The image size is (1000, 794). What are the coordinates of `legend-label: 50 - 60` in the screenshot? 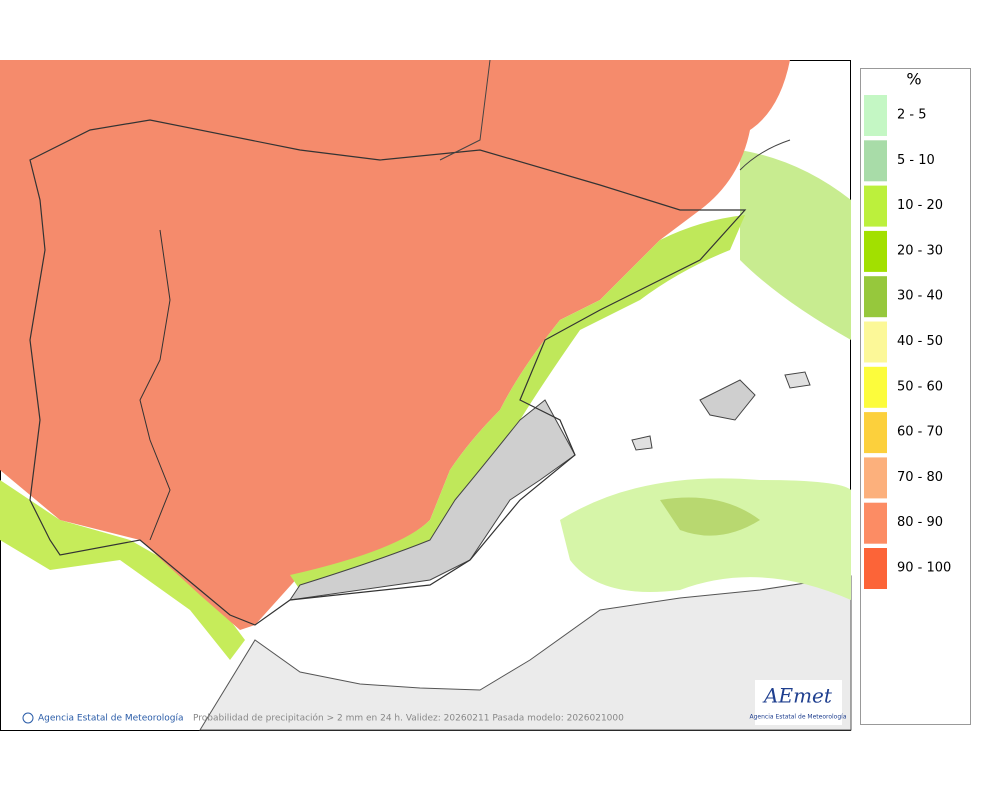 It's located at (920, 386).